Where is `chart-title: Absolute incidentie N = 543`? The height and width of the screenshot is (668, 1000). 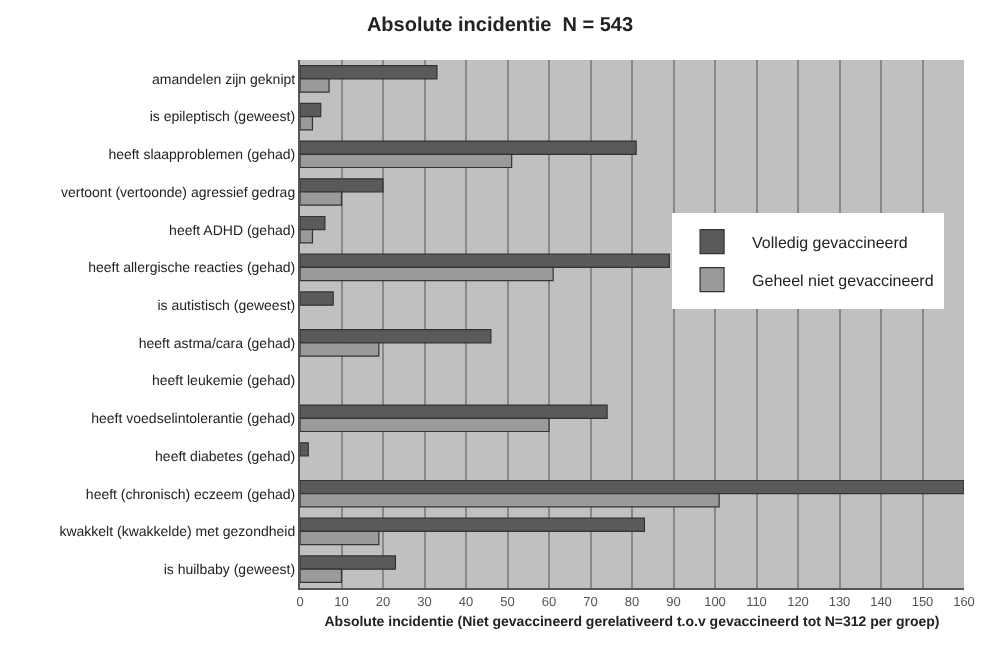
chart-title: Absolute incidentie N = 543 is located at coordinates (500, 25).